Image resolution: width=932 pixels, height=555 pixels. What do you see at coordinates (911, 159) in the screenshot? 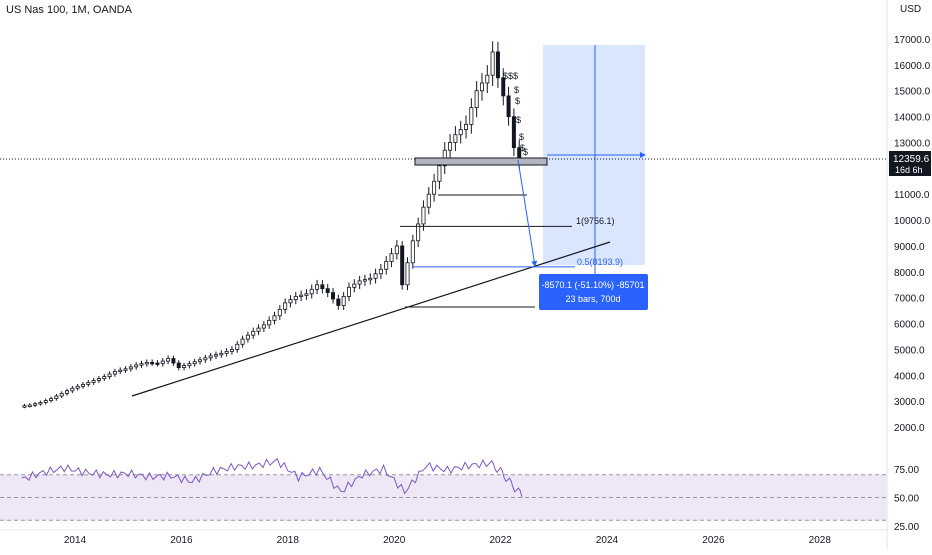
I see `price-tag-value: 12359.6` at bounding box center [911, 159].